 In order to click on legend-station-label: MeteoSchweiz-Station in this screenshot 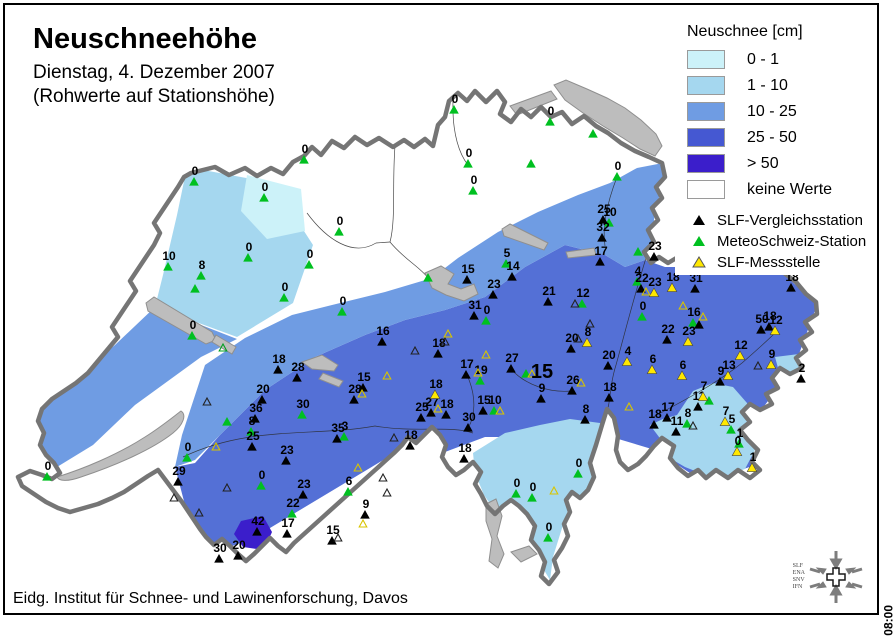, I will do `click(792, 241)`.